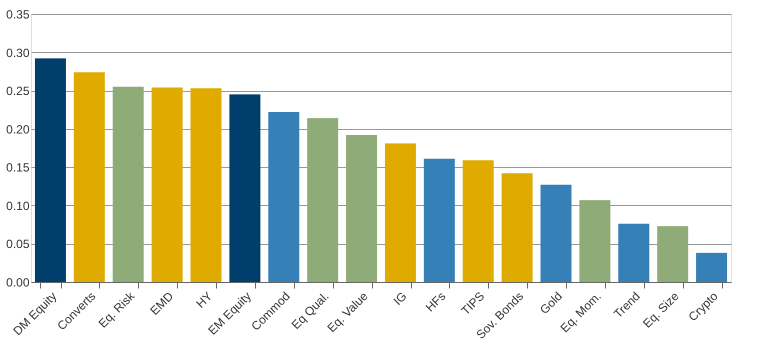  Describe the element at coordinates (18, 205) in the screenshot. I see `y-tick-label: 0.10` at that location.